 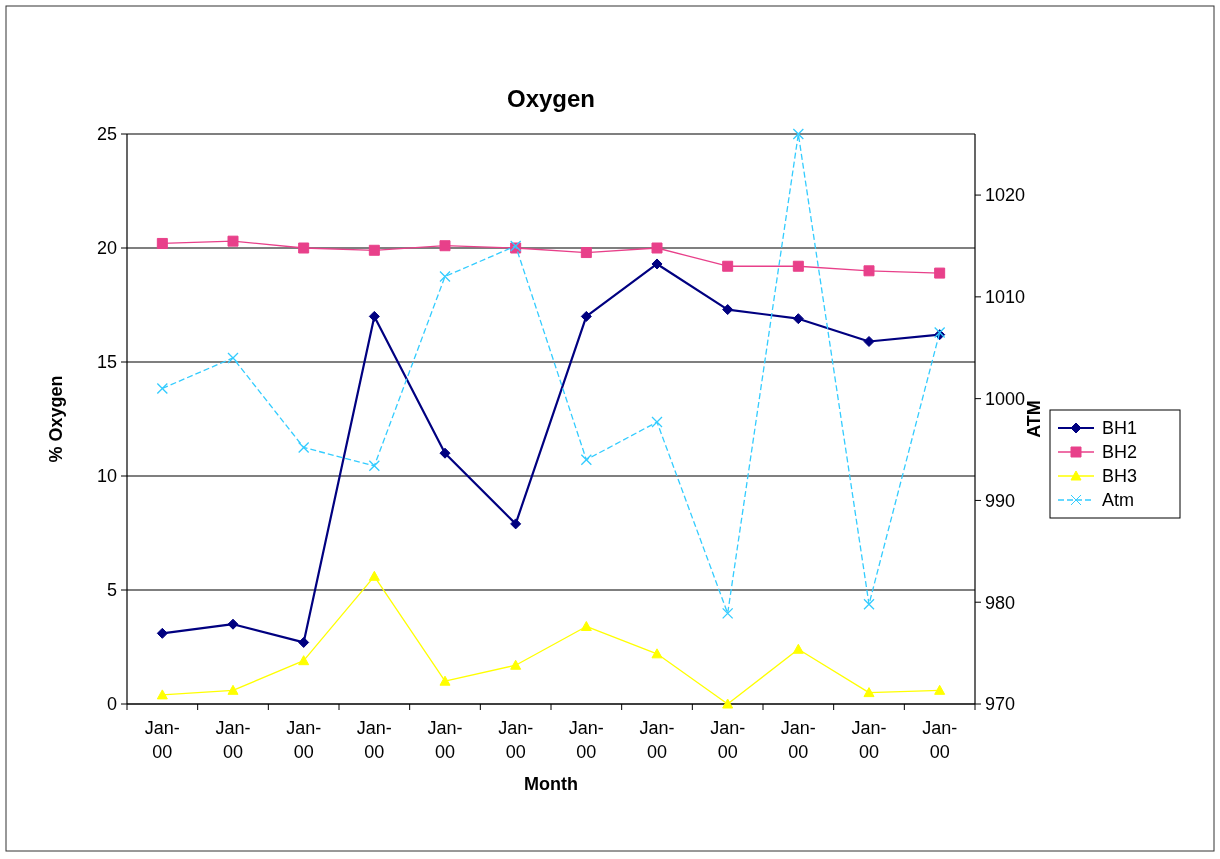 I want to click on y-tick-label: 5, so click(x=111, y=590).